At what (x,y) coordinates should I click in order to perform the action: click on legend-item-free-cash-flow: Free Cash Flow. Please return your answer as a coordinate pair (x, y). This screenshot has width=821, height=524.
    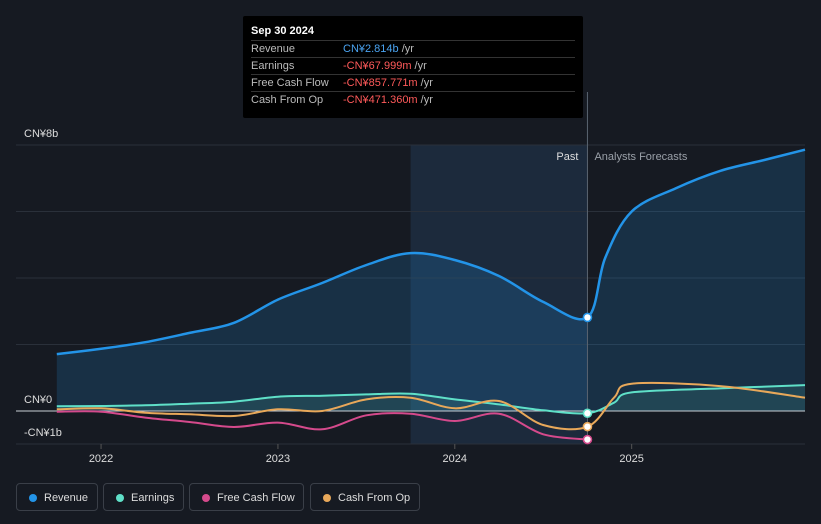
    Looking at the image, I should click on (246, 497).